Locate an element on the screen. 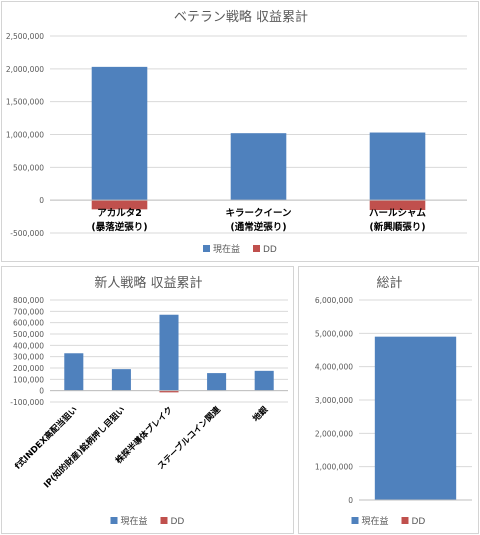  category-label: (新興順張り) is located at coordinates (397, 227).